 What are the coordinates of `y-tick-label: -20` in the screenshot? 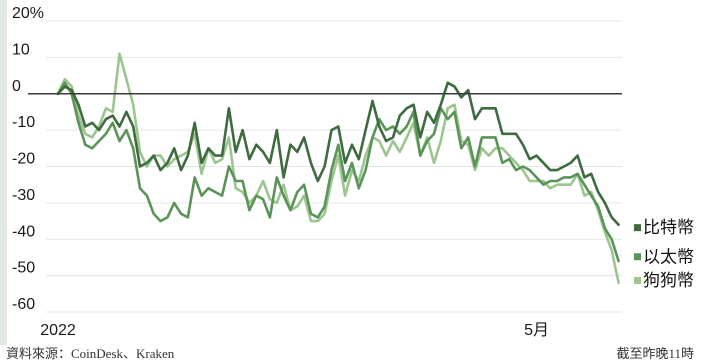 It's located at (23, 159).